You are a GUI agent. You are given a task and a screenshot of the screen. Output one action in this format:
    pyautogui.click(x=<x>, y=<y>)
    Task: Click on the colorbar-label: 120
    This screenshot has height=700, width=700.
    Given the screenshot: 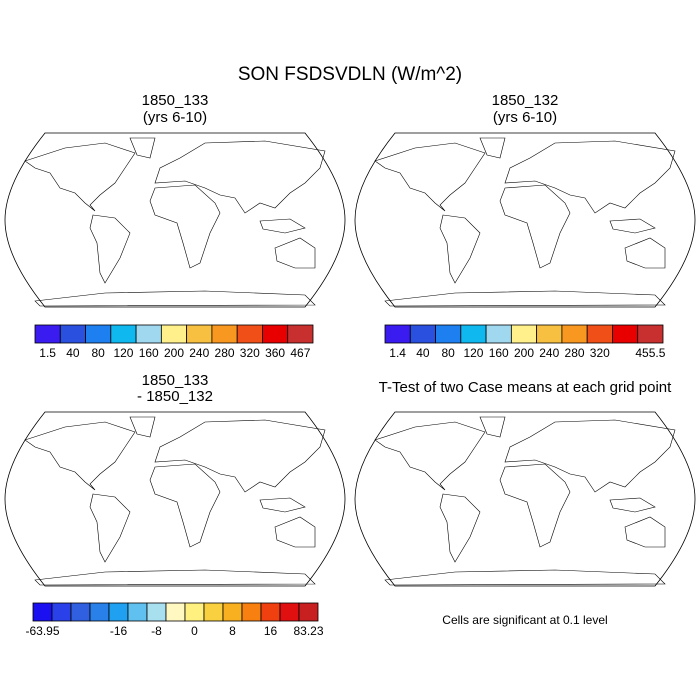 What is the action you would take?
    pyautogui.click(x=123, y=353)
    